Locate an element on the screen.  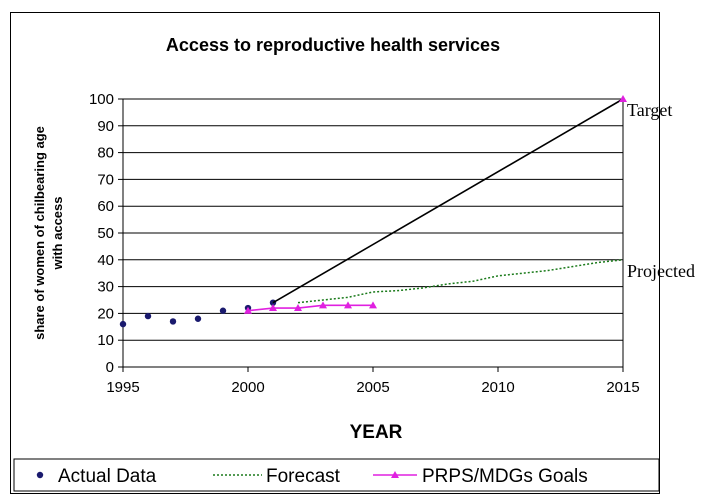
y-tick-label: 80 is located at coordinates (105, 153).